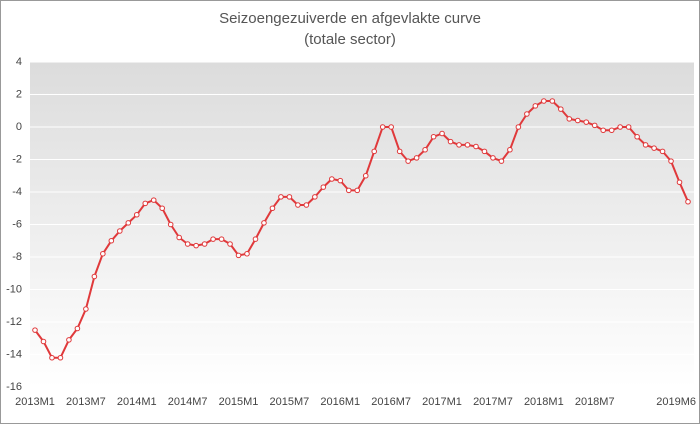 This screenshot has height=424, width=700. Describe the element at coordinates (188, 402) in the screenshot. I see `x-tick-label: 2014M7` at that location.